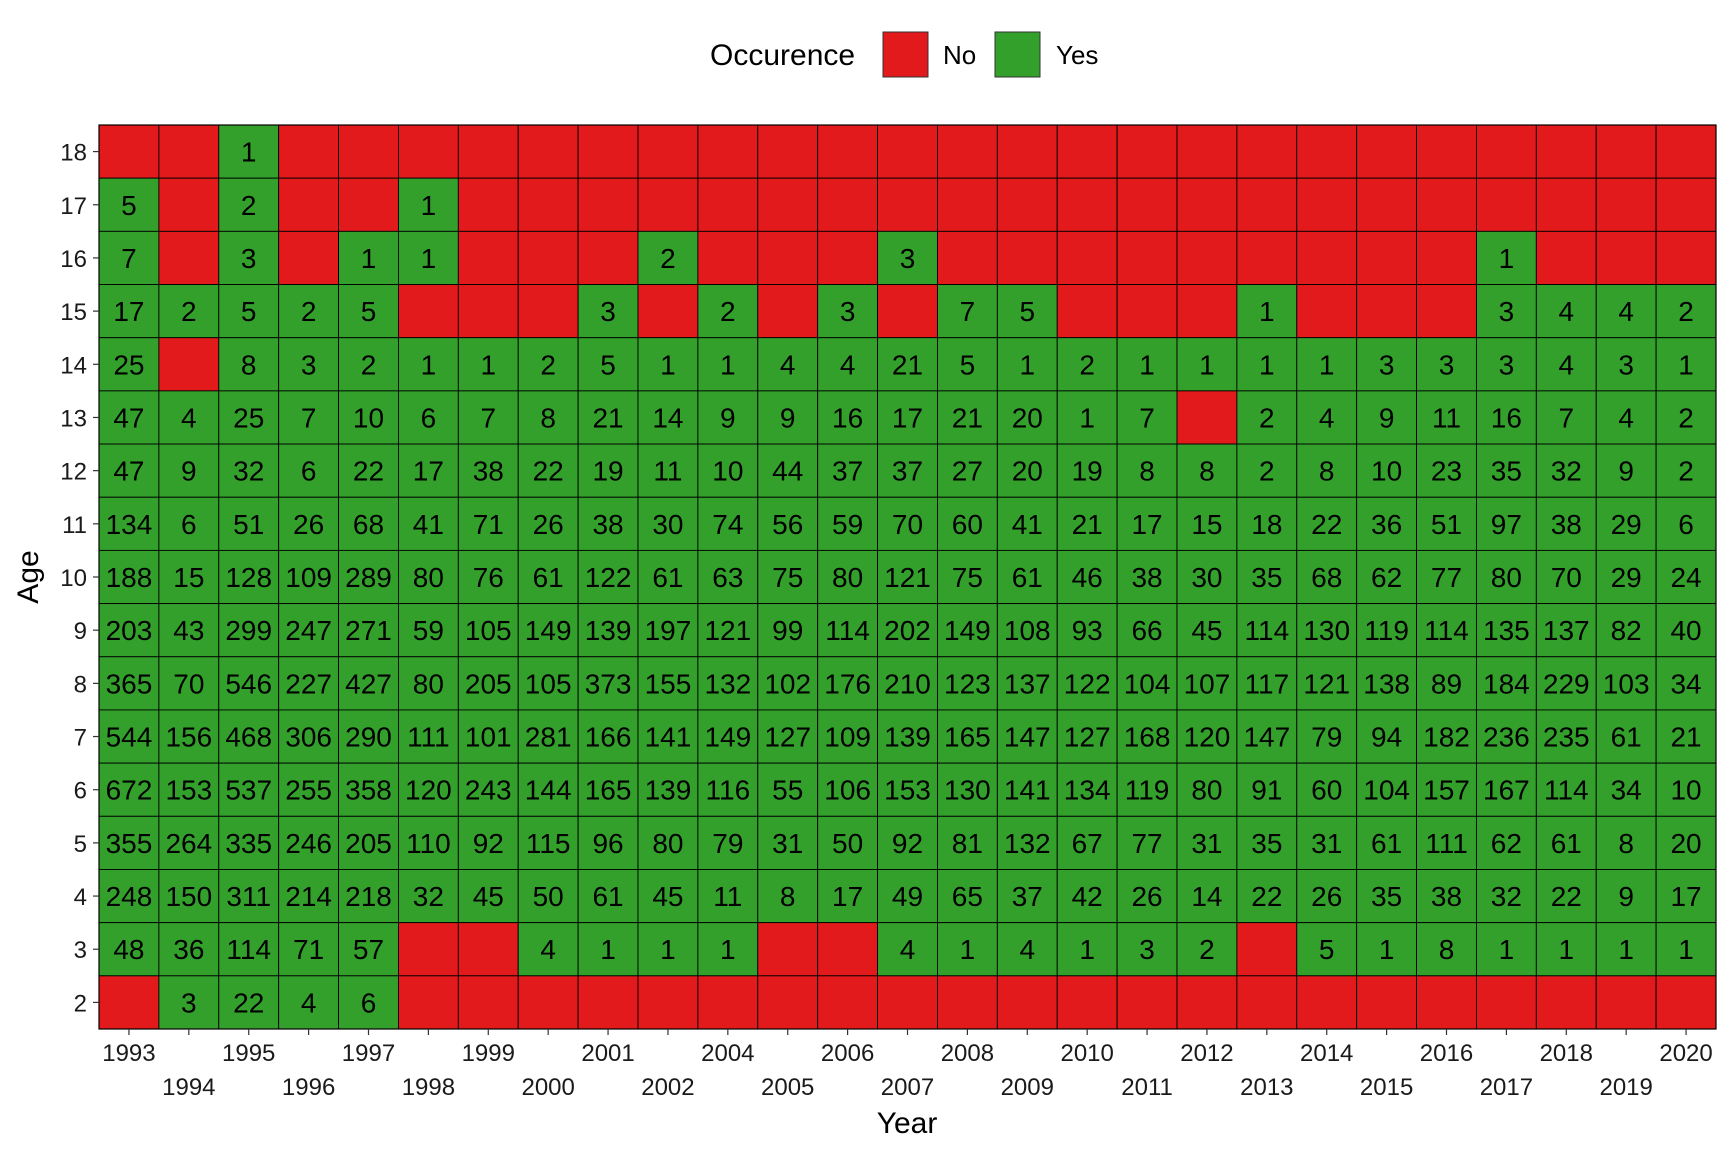  I want to click on cell-value-label: 130, so click(1326, 630).